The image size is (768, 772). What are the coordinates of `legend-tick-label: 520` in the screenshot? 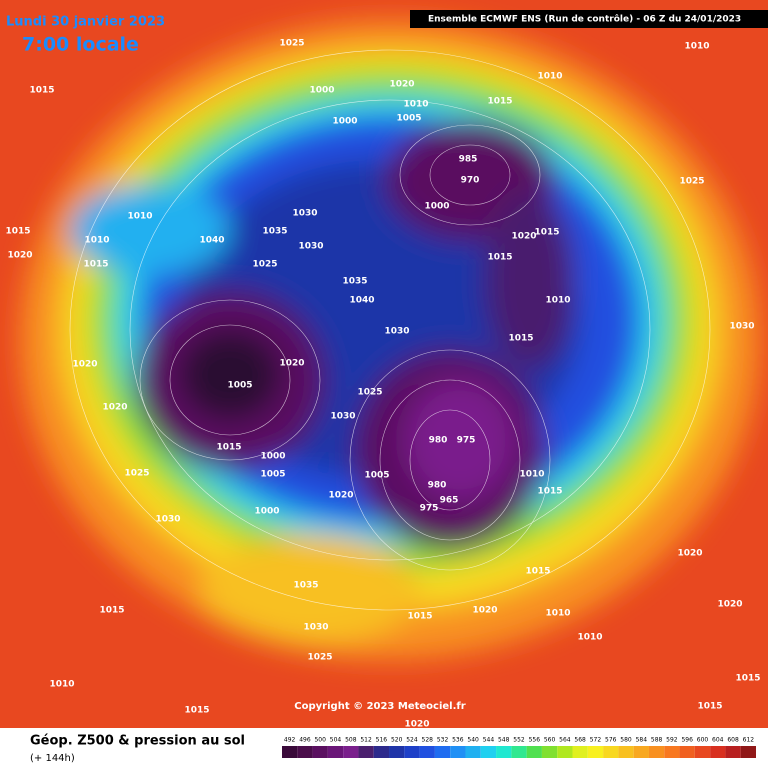 It's located at (397, 740).